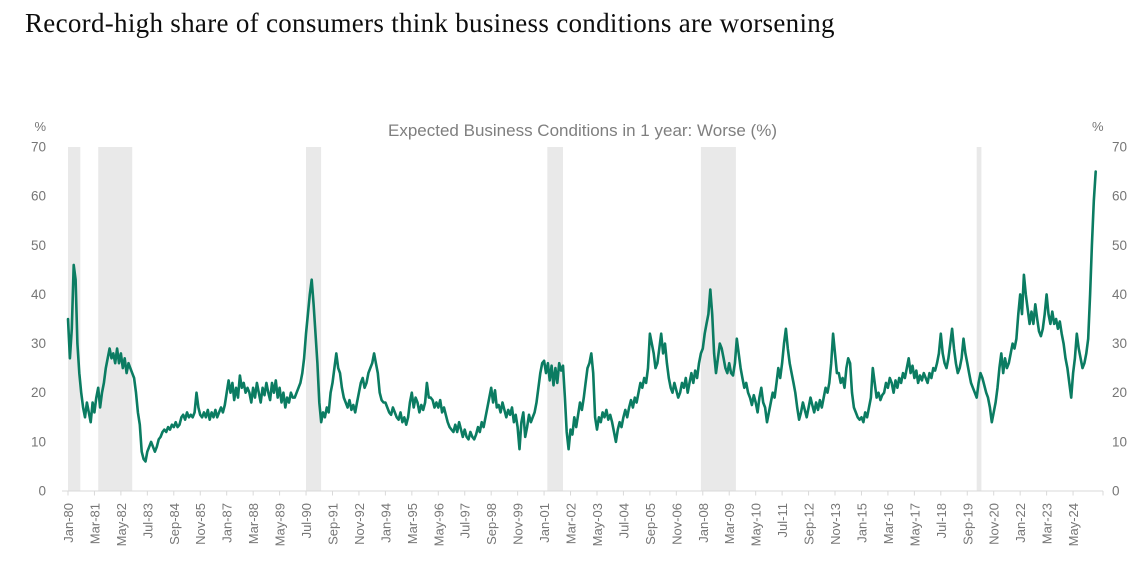 The width and height of the screenshot is (1137, 564). I want to click on x-tick-label: May-10, so click(756, 524).